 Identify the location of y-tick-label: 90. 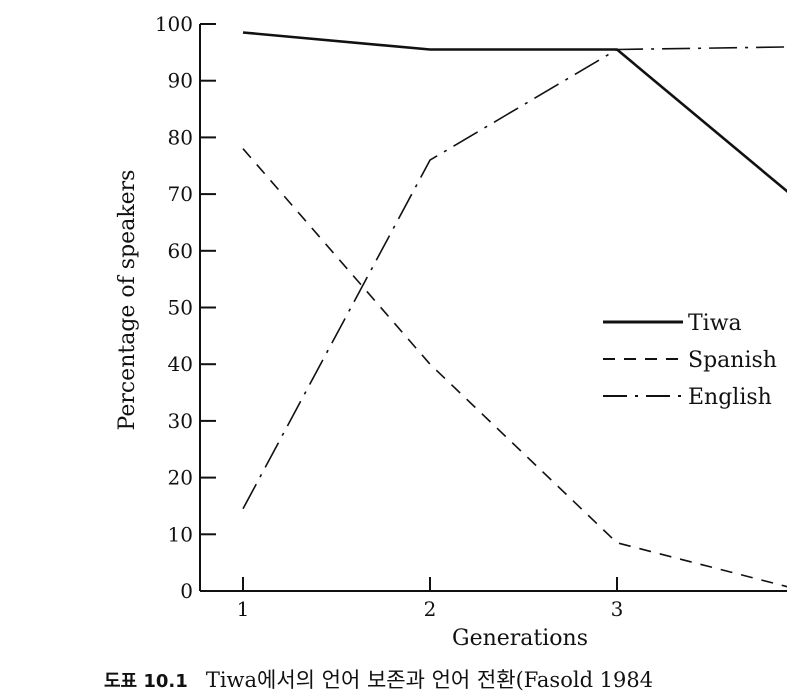
(180, 81).